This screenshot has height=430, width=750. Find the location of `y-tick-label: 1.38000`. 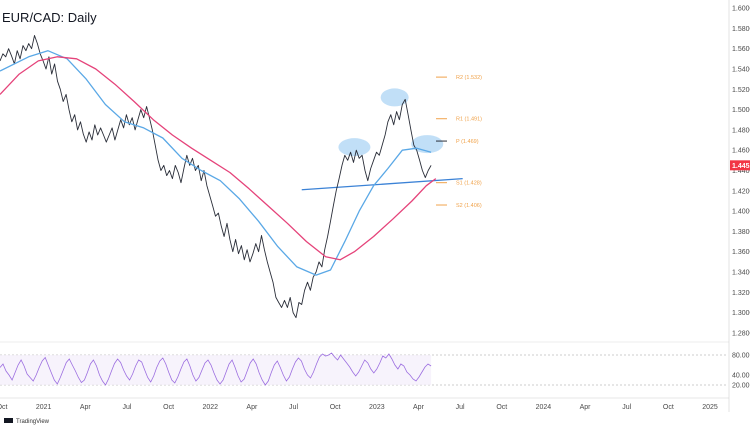

y-tick-label: 1.38000 is located at coordinates (741, 232).